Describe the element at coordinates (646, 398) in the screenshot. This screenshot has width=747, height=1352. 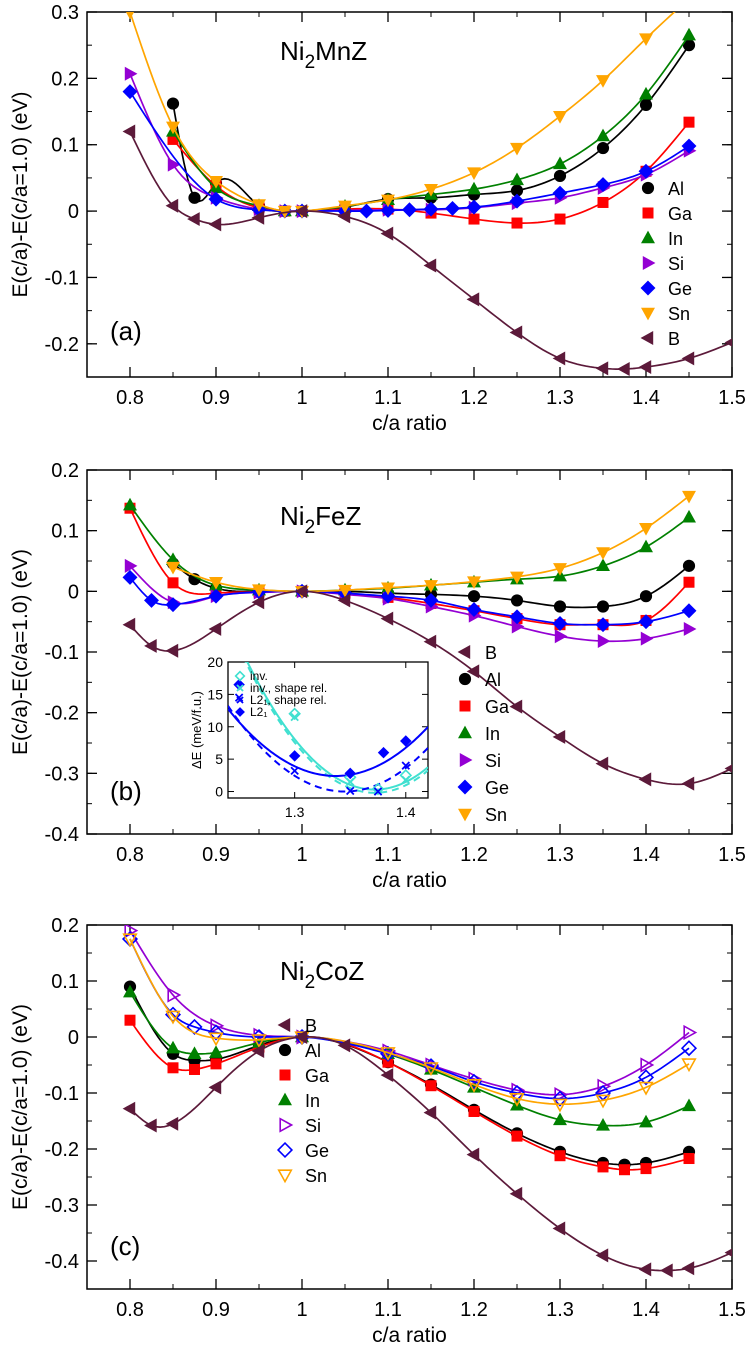
I see `x-tick-label: 1.4` at that location.